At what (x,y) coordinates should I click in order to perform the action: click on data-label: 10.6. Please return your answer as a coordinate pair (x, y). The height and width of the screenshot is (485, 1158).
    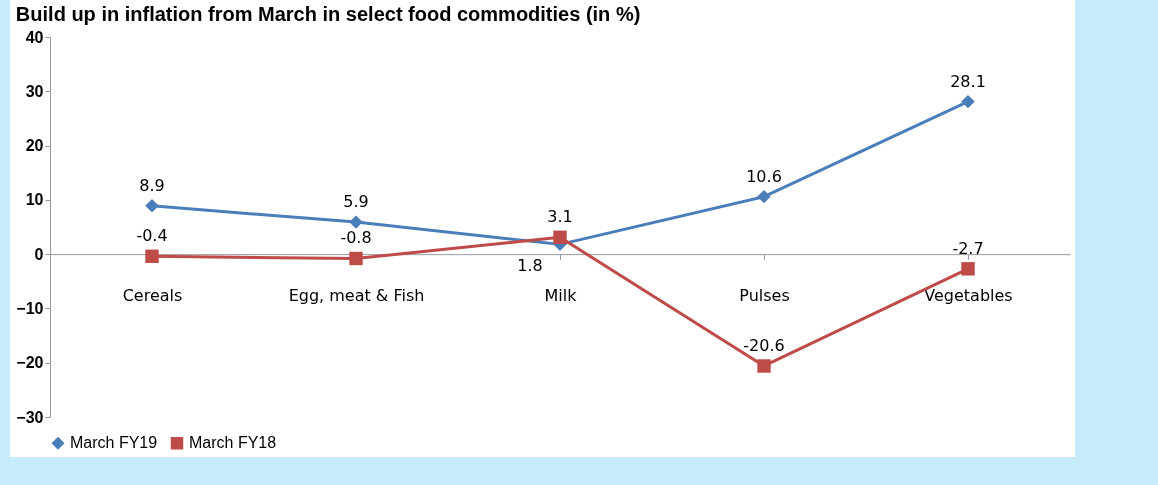
    Looking at the image, I should click on (764, 176).